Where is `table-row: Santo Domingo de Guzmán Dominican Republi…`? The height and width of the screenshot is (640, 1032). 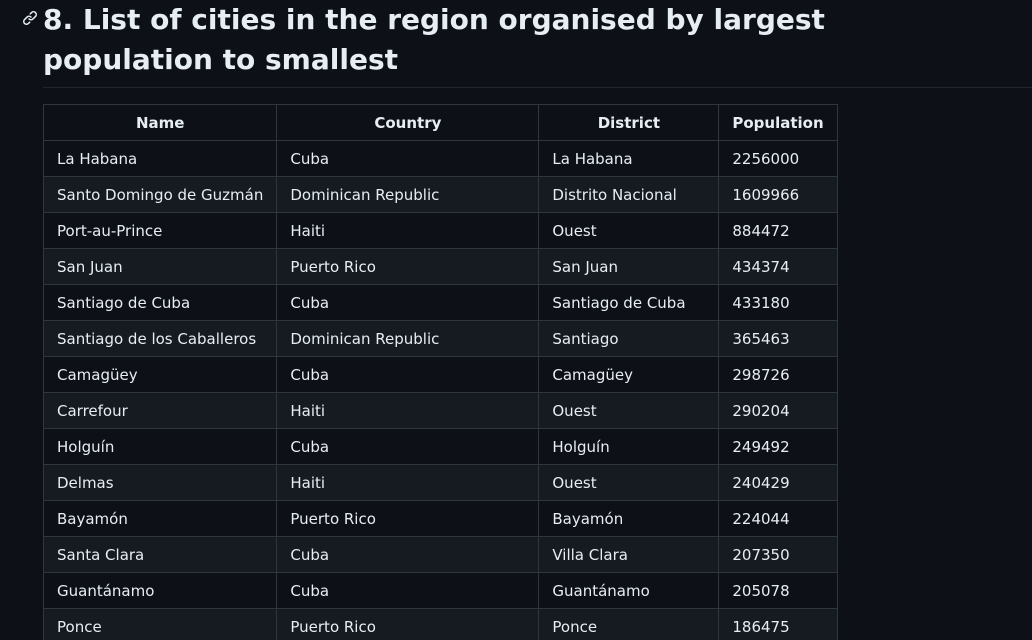
table-row: Santo Domingo de Guzmán Dominican Republi… is located at coordinates (440, 194).